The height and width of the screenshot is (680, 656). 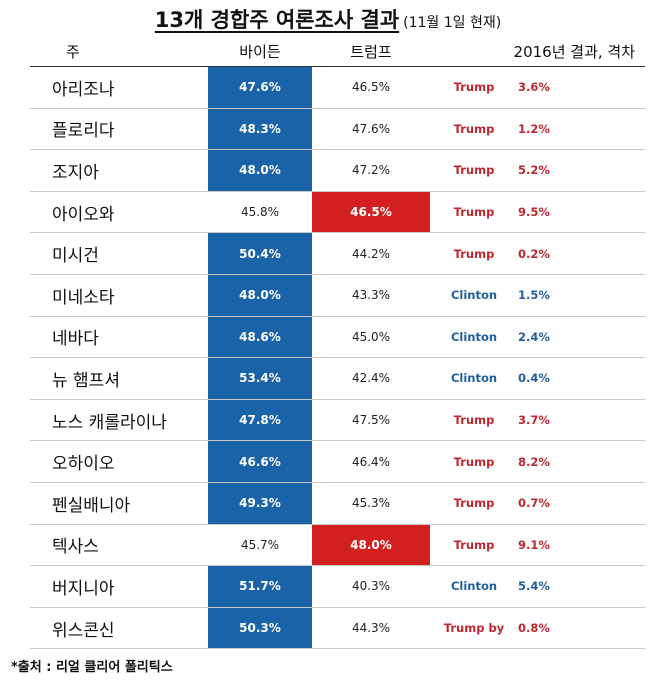 I want to click on biden-percent: 46.6%, so click(x=260, y=461).